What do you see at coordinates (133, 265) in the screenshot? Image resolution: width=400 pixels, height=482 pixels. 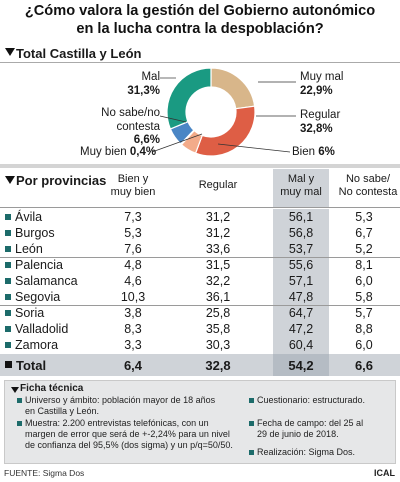 I see `cell-bien: 4,8` at bounding box center [133, 265].